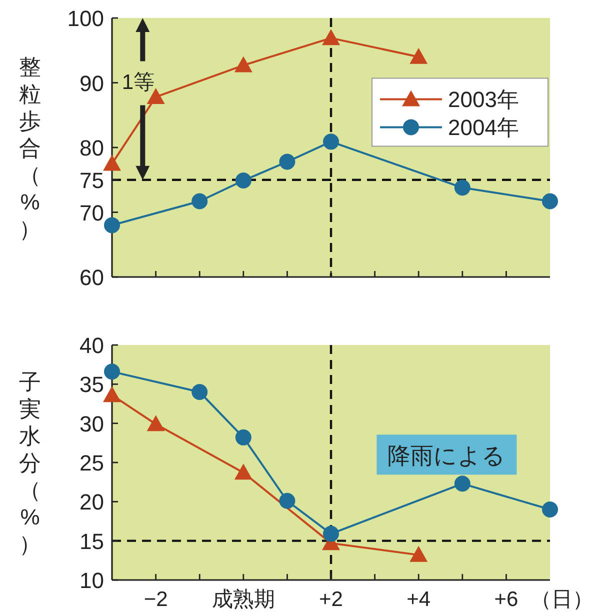 The height and width of the screenshot is (614, 597). I want to click on legend-label: 2004年, so click(483, 127).